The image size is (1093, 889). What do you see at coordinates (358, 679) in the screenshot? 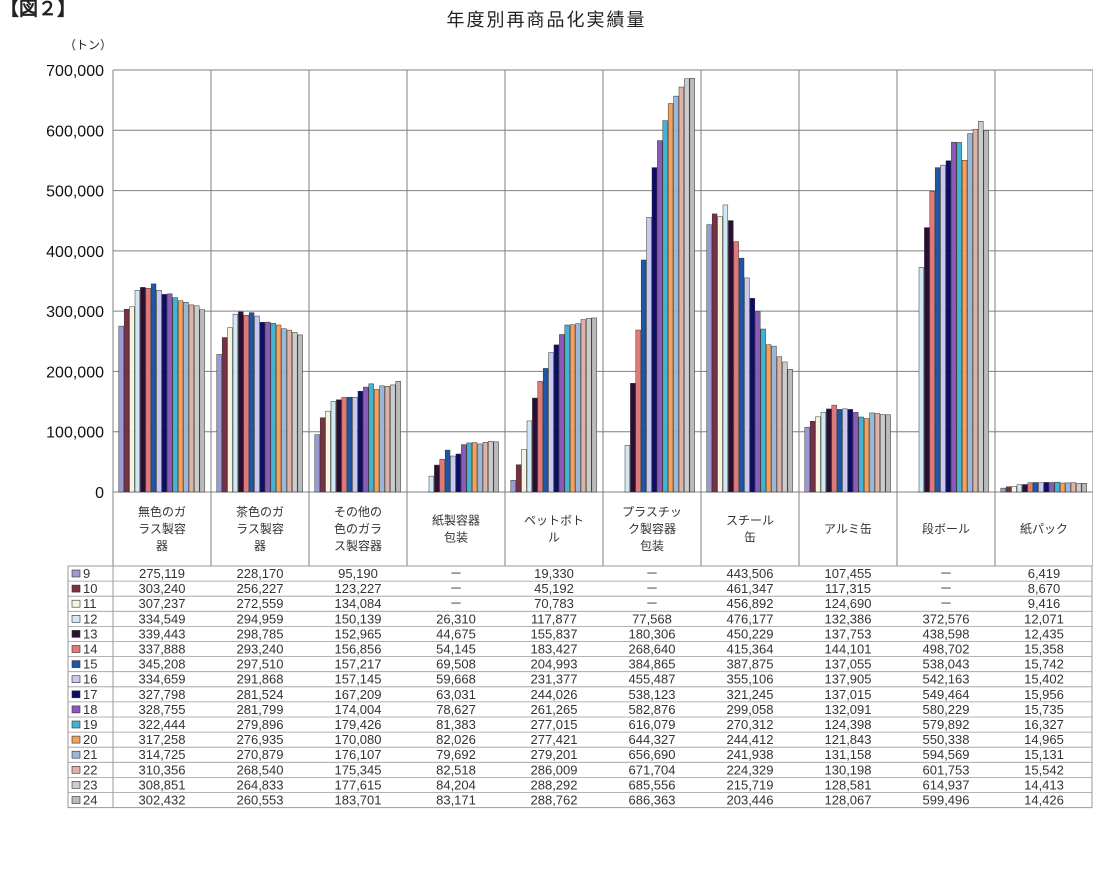
I see `data-label: 157,145` at bounding box center [358, 679].